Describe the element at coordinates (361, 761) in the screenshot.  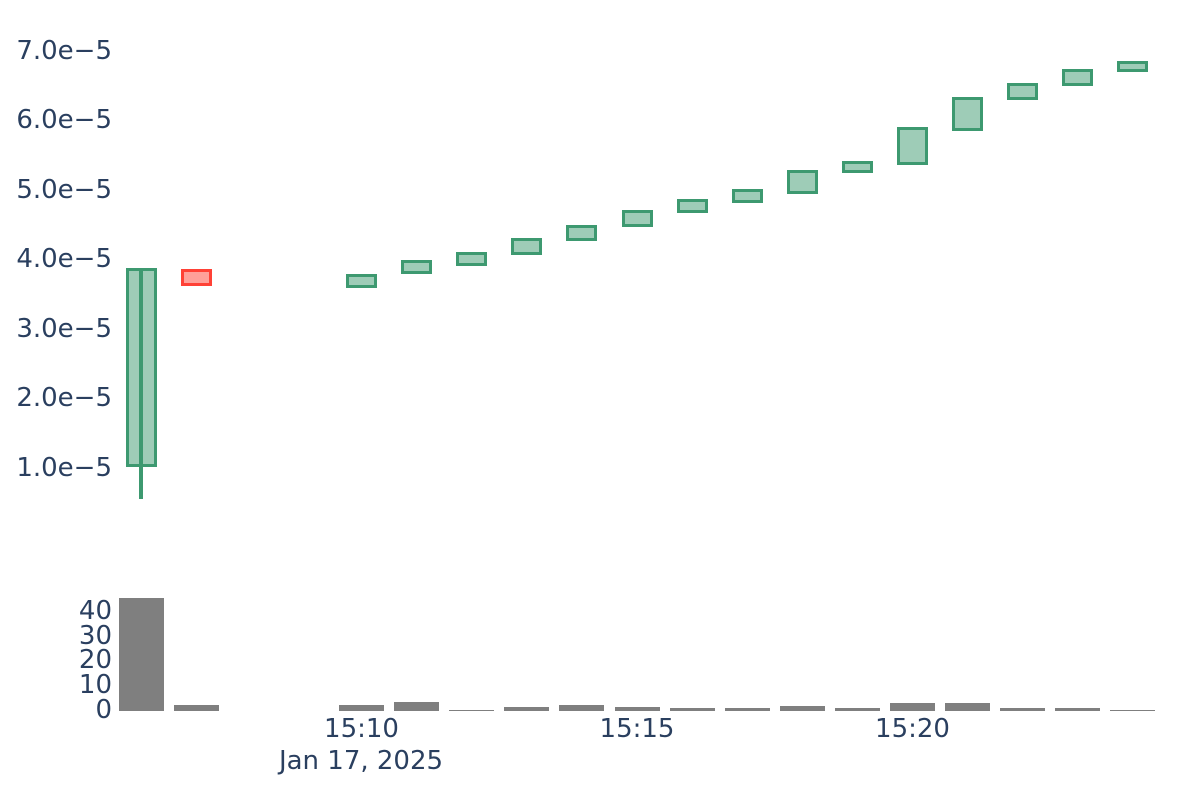
I see `x-axis-date-label: Jan 17, 2025` at that location.